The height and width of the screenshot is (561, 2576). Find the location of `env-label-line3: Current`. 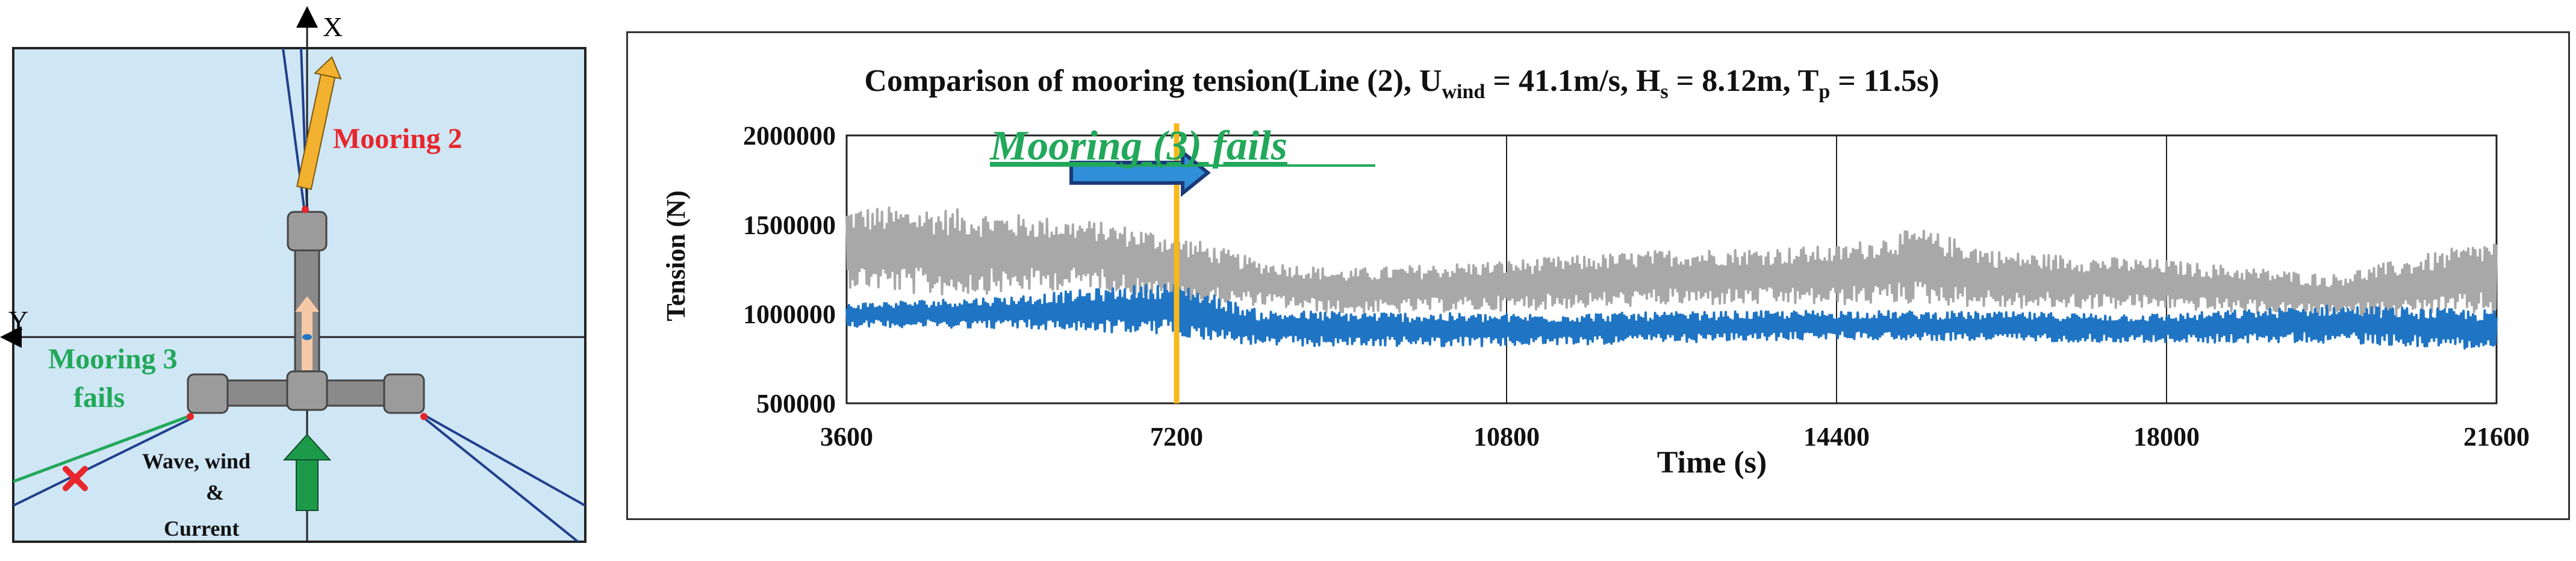

env-label-line3: Current is located at coordinates (202, 528).